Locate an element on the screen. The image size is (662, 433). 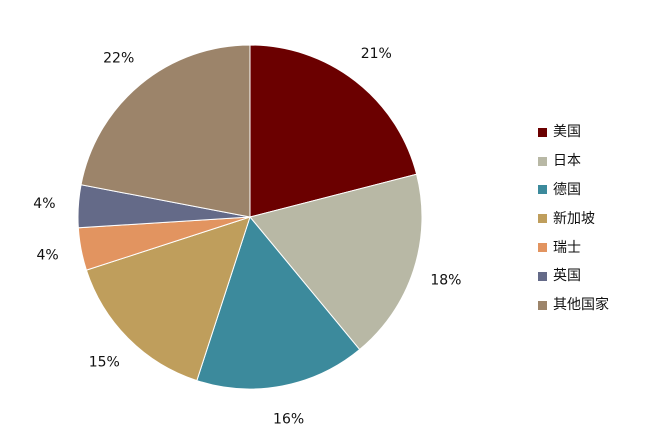
legend-label: 新加坡 is located at coordinates (574, 218).